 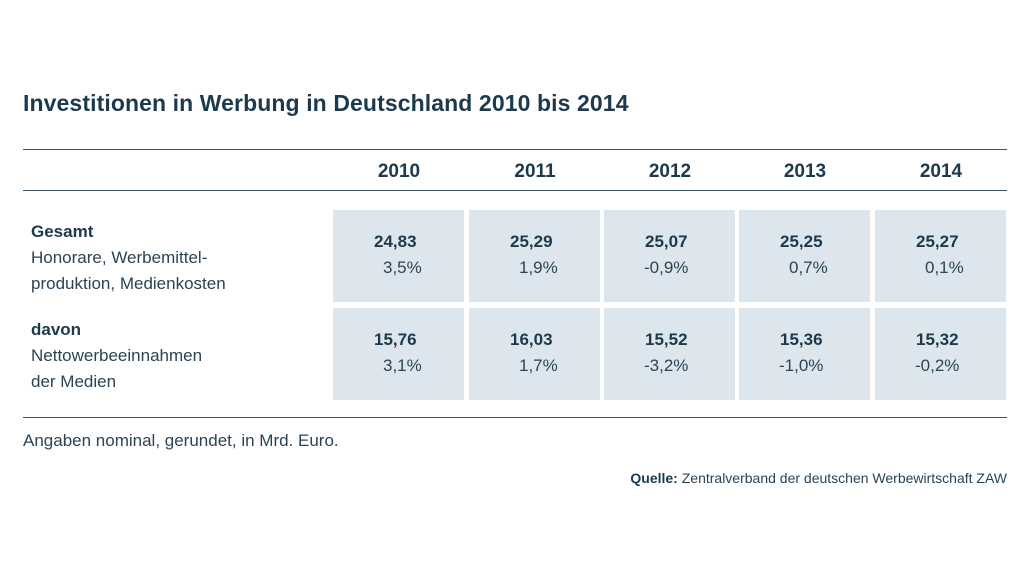 What do you see at coordinates (534, 354) in the screenshot?
I see `table-cell: 16,03 1,7%` at bounding box center [534, 354].